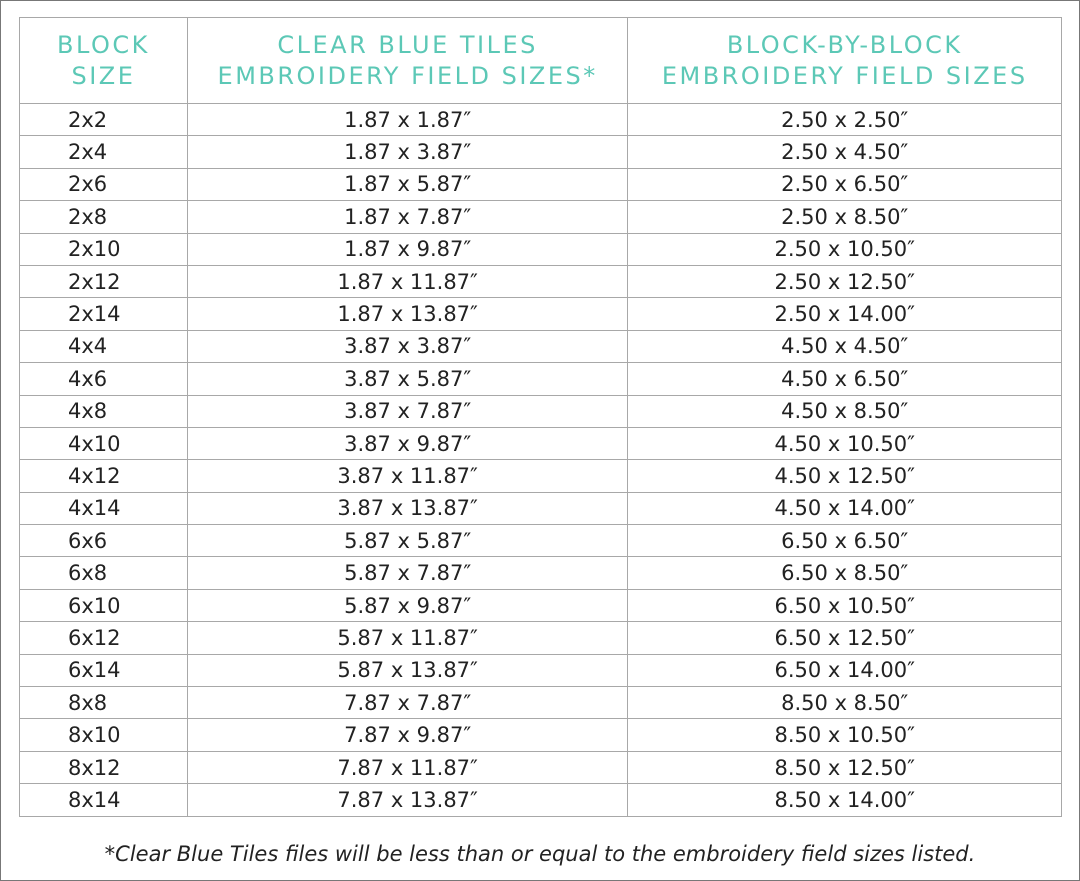 This screenshot has width=1080, height=881. What do you see at coordinates (103, 638) in the screenshot?
I see `block-size-cell: 6x12` at bounding box center [103, 638].